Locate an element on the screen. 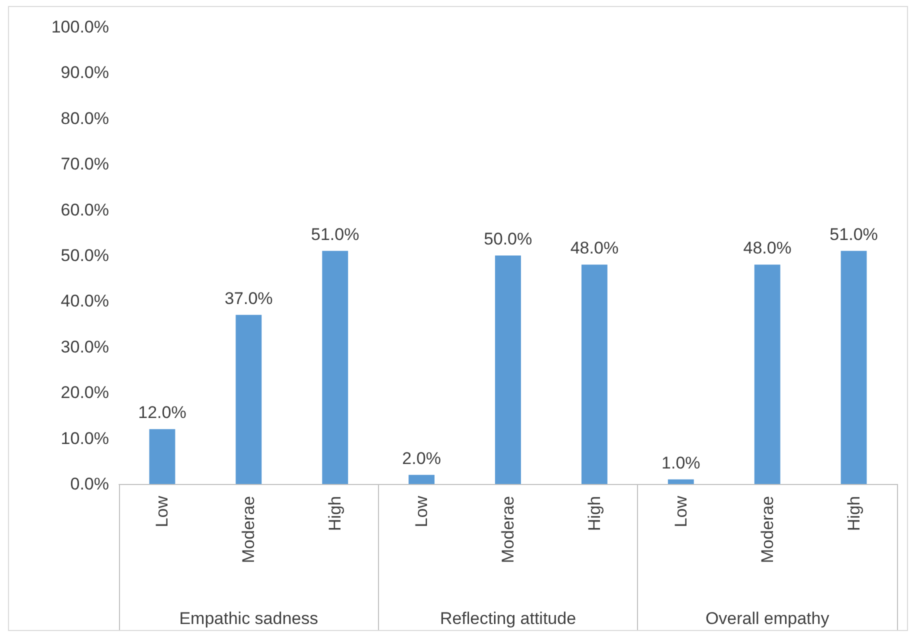  y-tick-label: 80.0% is located at coordinates (84, 118).